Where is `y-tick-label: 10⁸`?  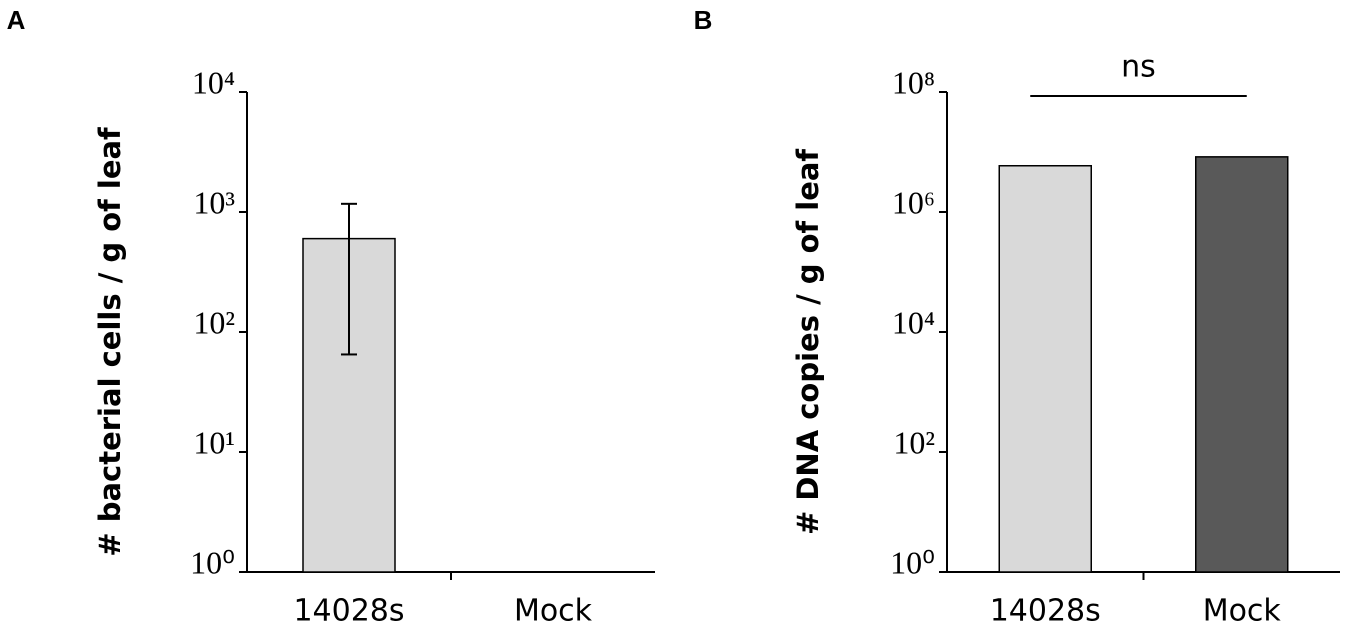 y-tick-label: 10⁸ is located at coordinates (913, 82).